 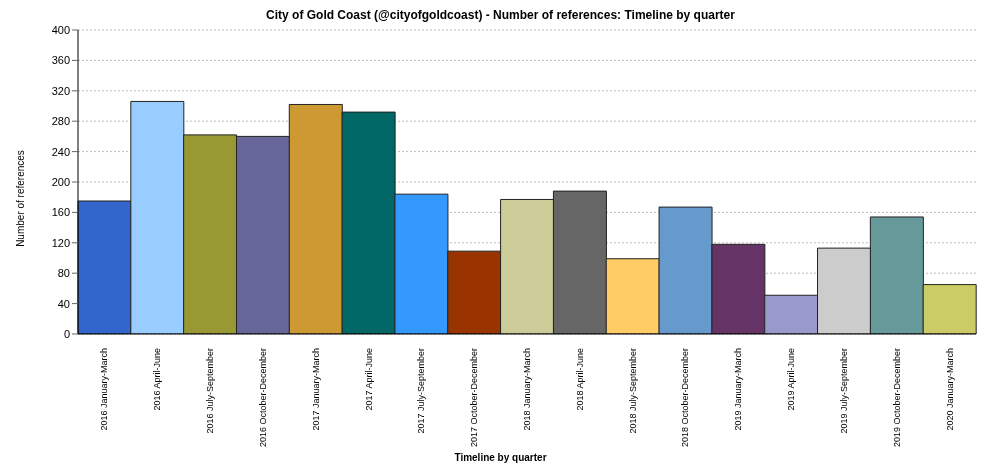 I want to click on x-tick-label: 2020 January-March, so click(x=949, y=389).